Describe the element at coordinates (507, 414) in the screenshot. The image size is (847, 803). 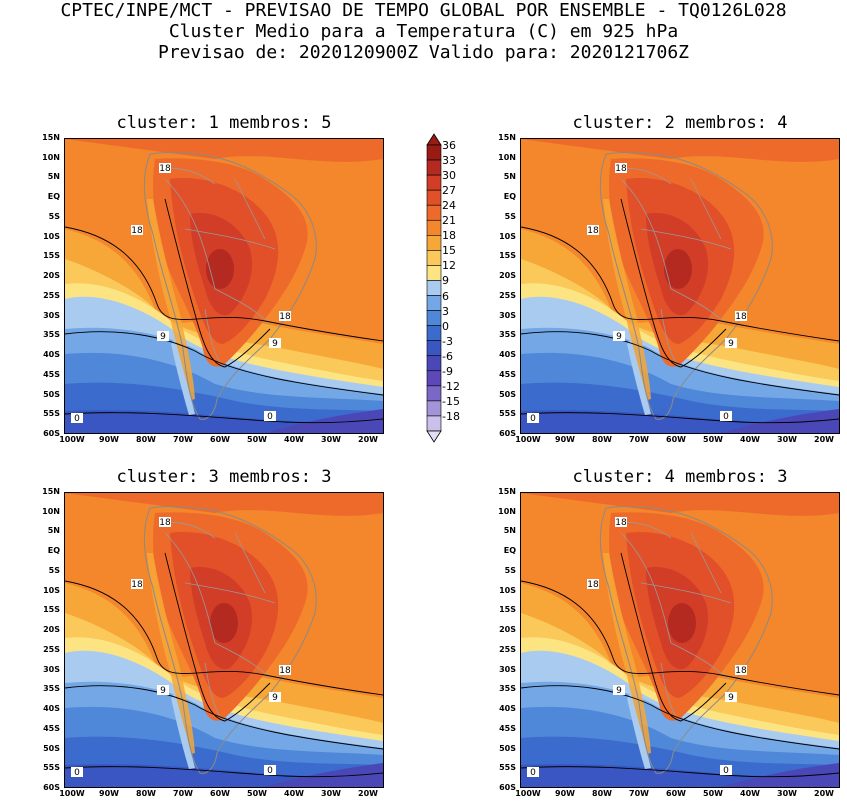
I see `latitude-tick-label: 55S` at that location.